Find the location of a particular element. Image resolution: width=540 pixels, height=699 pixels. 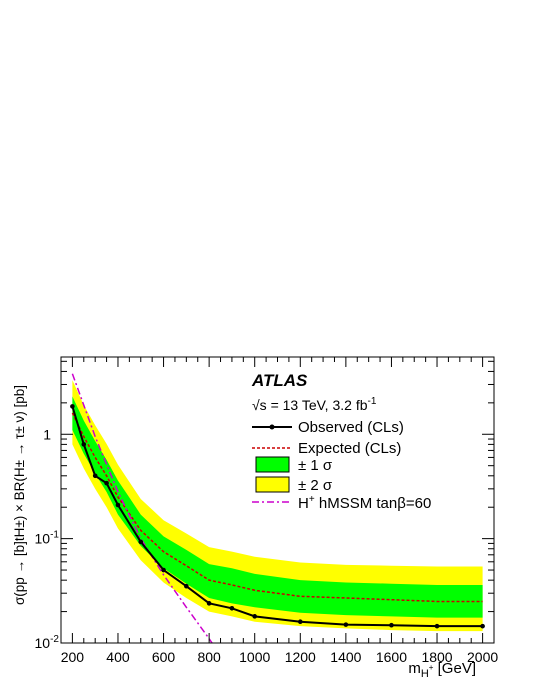

legend-2sigma-label: ± 2 σ is located at coordinates (315, 485).